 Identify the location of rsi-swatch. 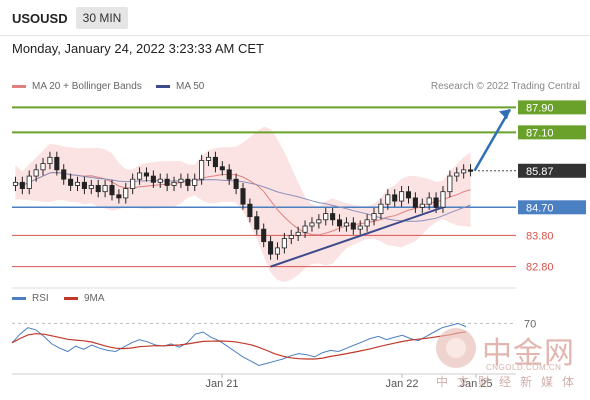
(19, 298).